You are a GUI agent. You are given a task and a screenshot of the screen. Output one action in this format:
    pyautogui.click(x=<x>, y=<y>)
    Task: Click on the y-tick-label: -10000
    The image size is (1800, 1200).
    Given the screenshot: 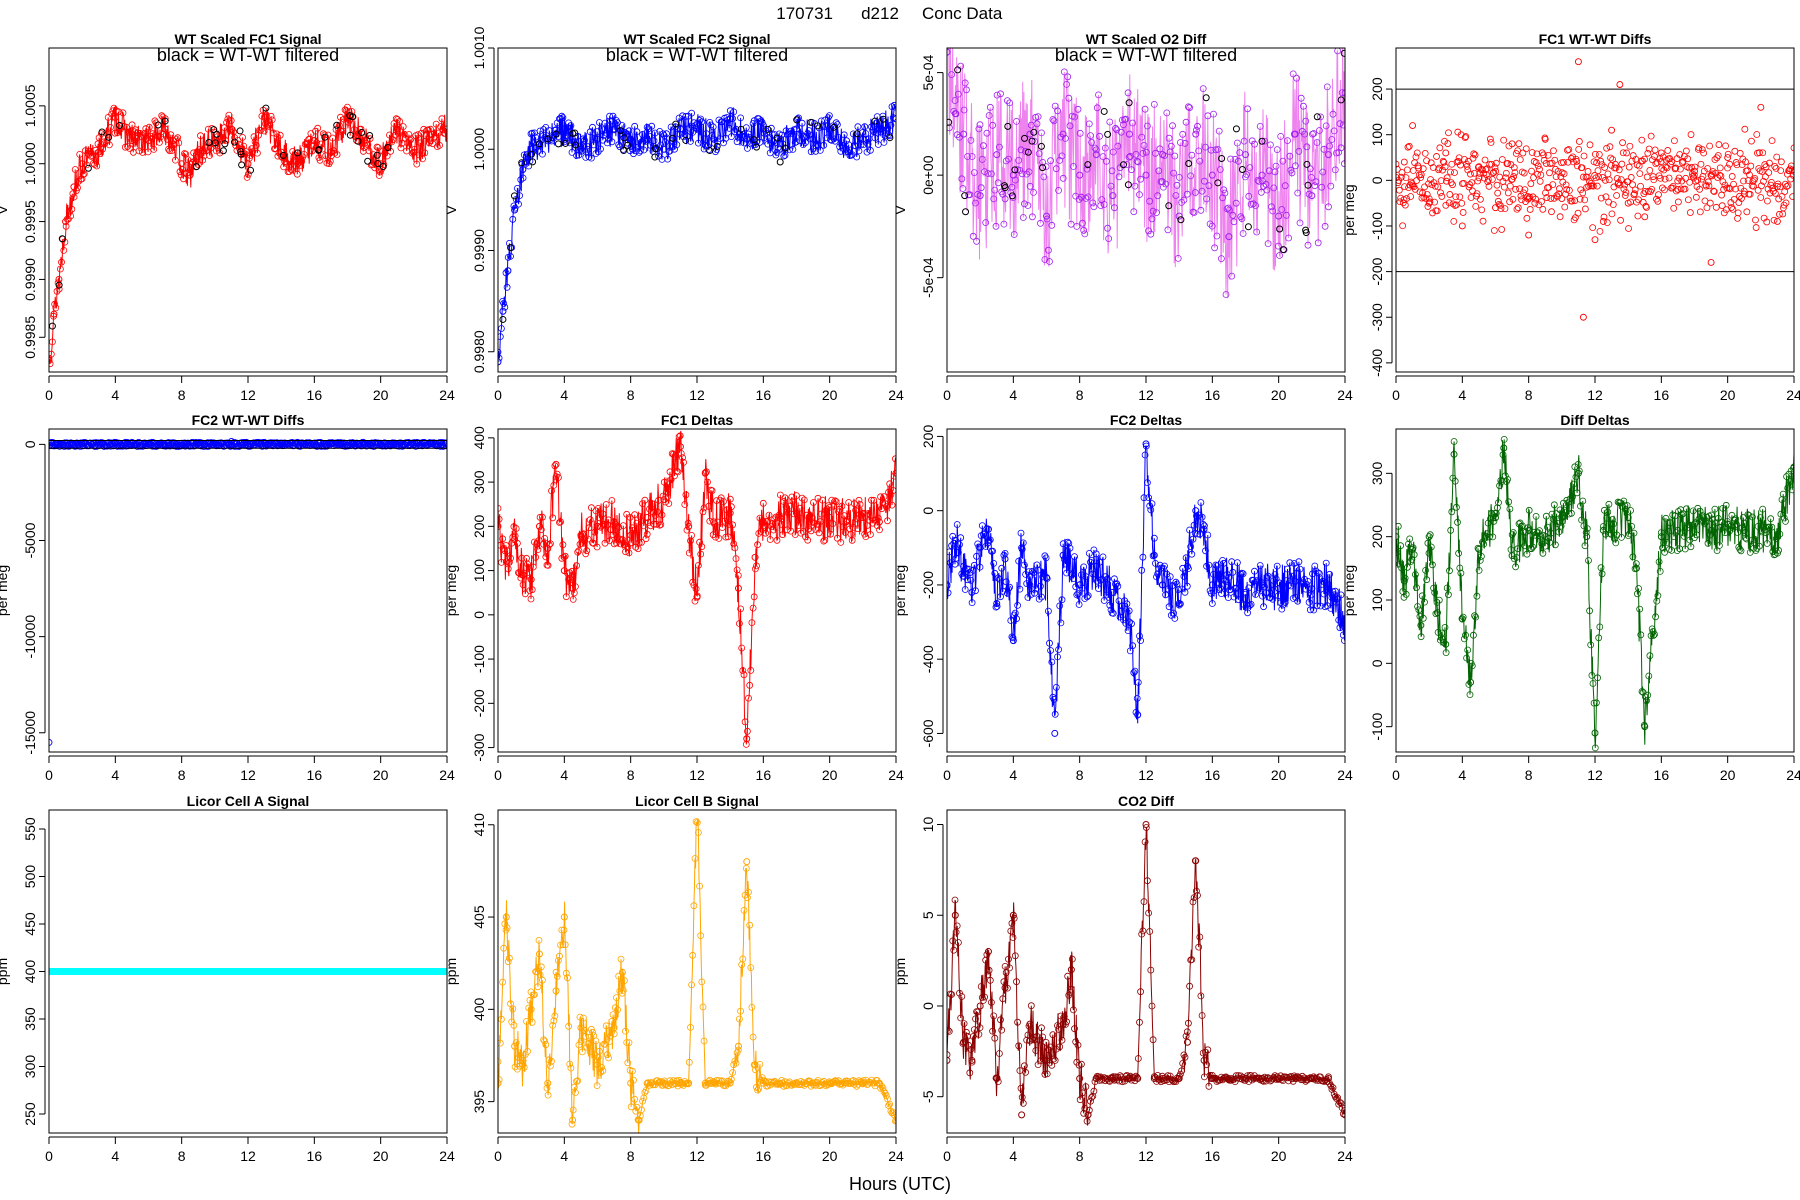 What is the action you would take?
    pyautogui.click(x=30, y=637)
    